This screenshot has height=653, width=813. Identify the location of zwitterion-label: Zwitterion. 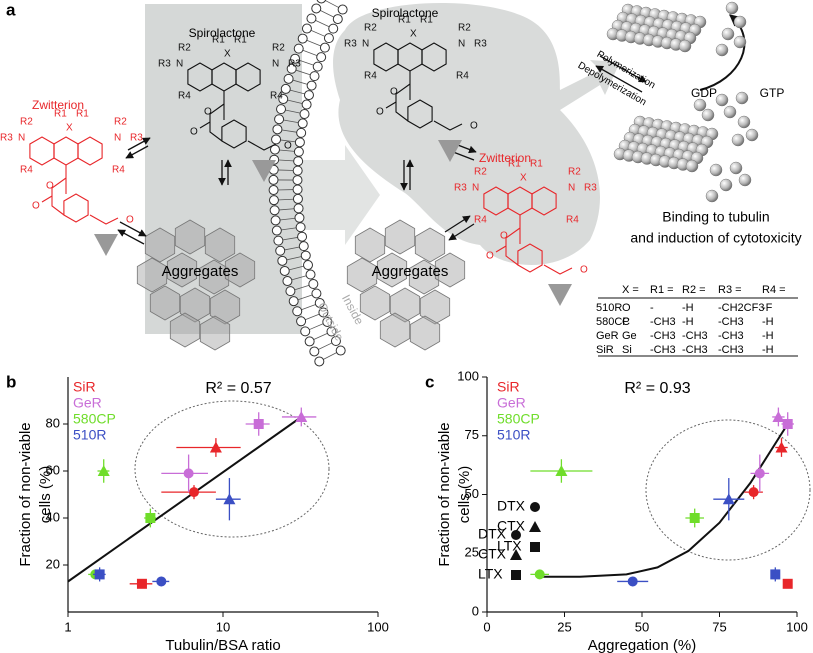
(505, 158).